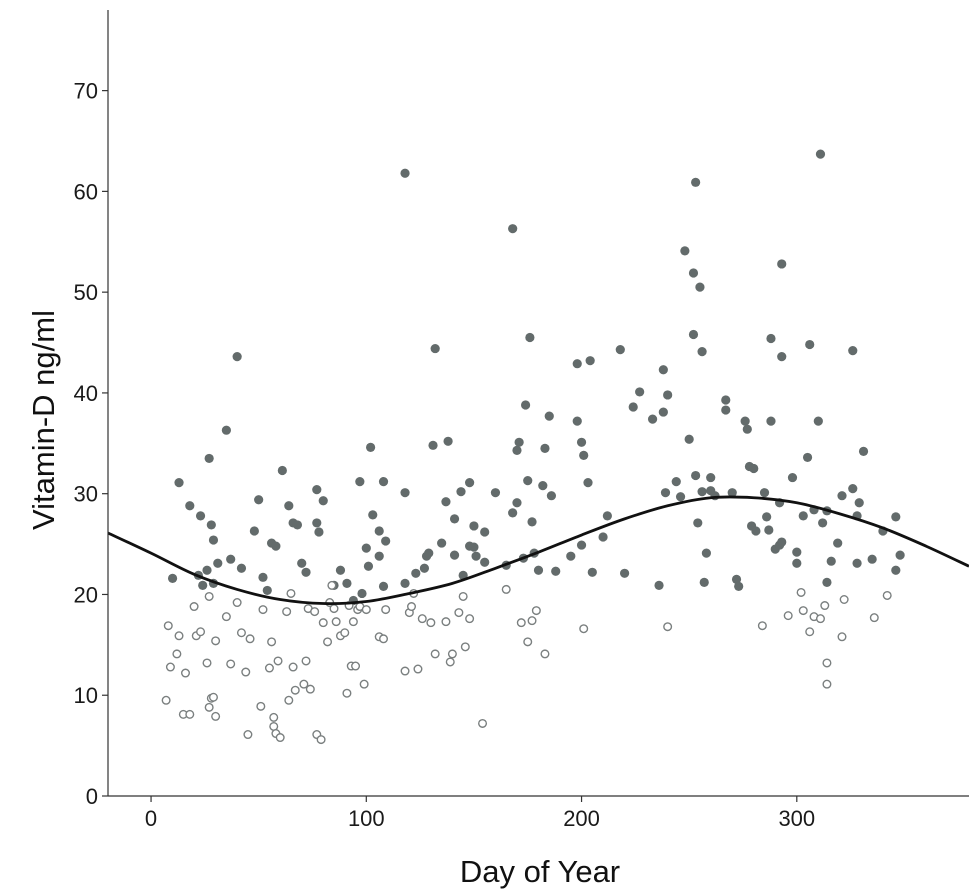 This screenshot has height=894, width=969. I want to click on y-tick-label: 50, so click(86, 292).